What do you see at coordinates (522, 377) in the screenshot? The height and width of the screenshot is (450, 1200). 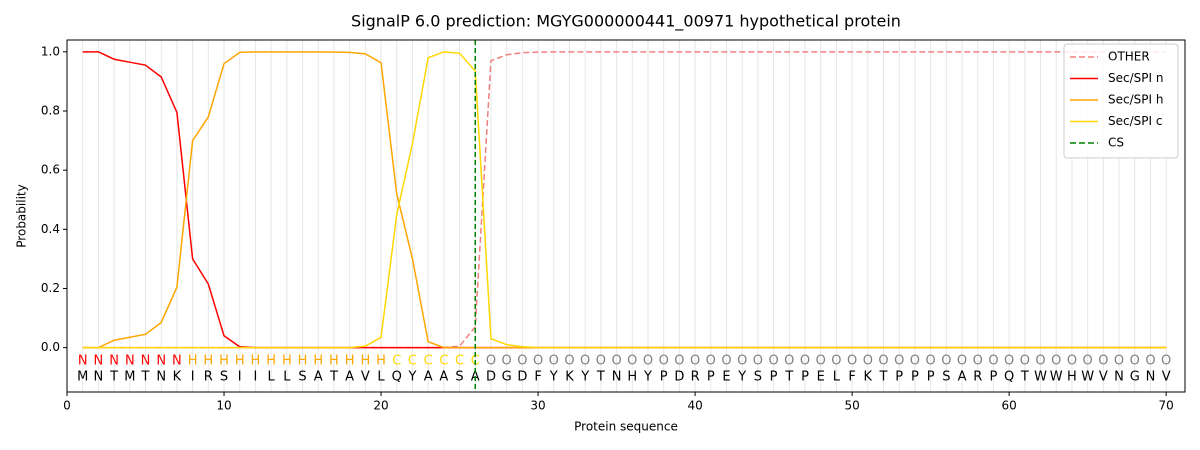 I see `residue: D` at bounding box center [522, 377].